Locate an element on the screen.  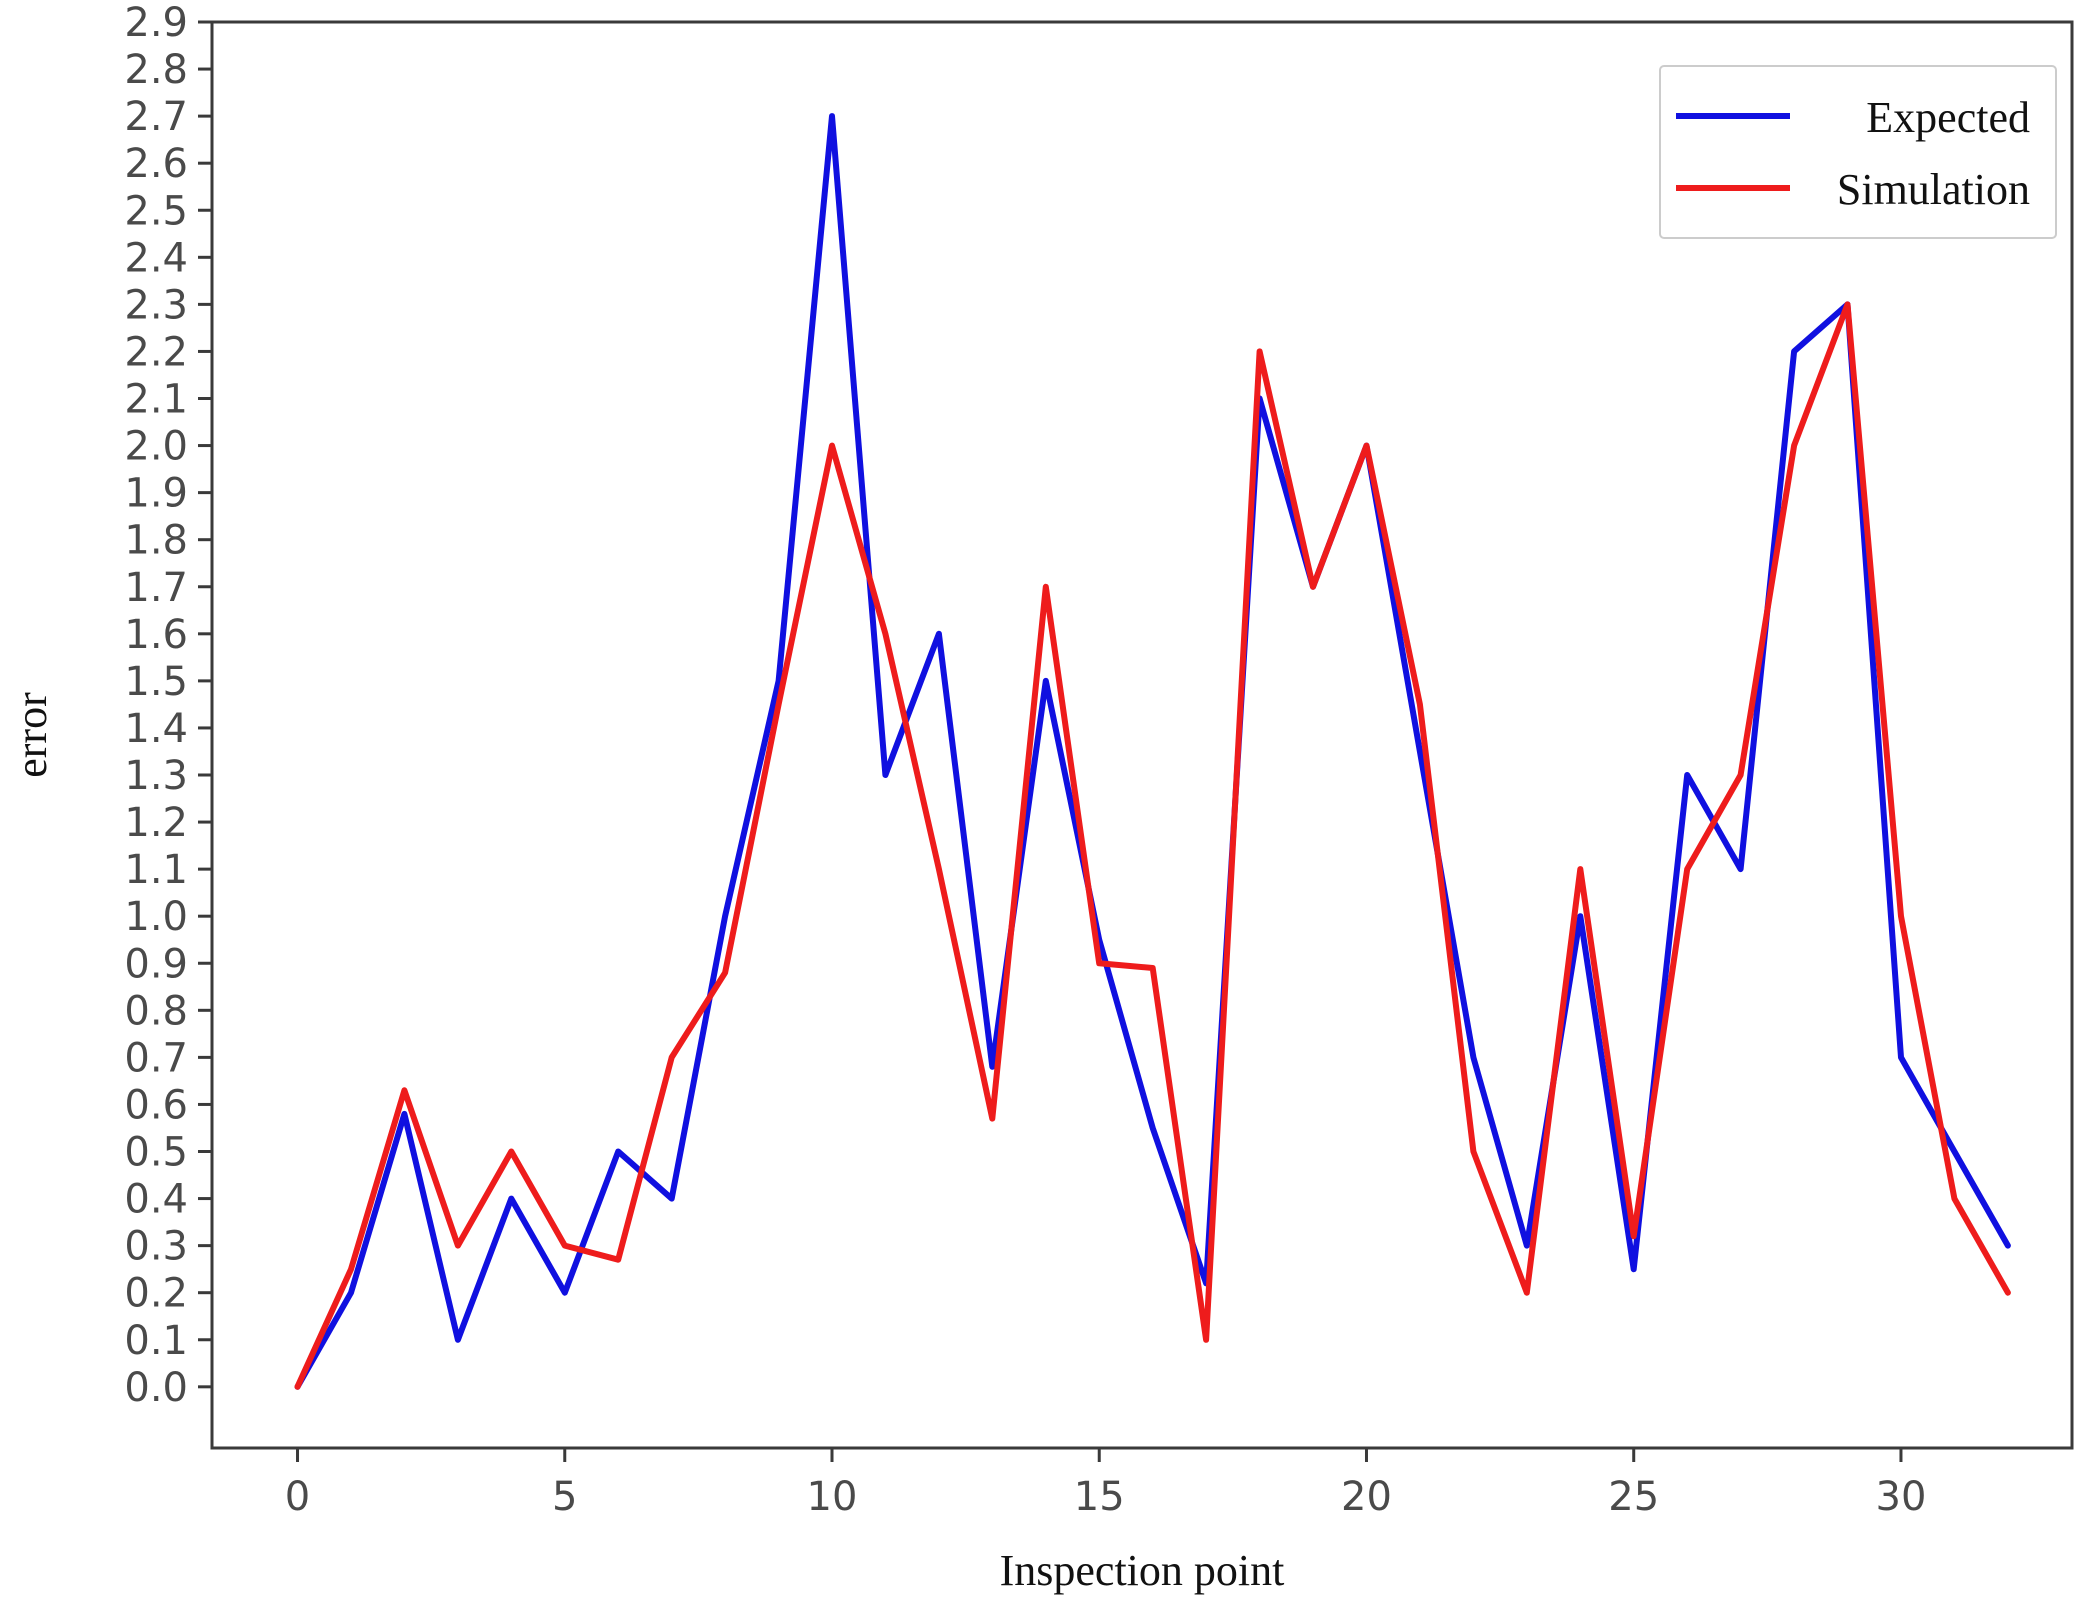
y-tick-label: 2.8 is located at coordinates (156, 70).